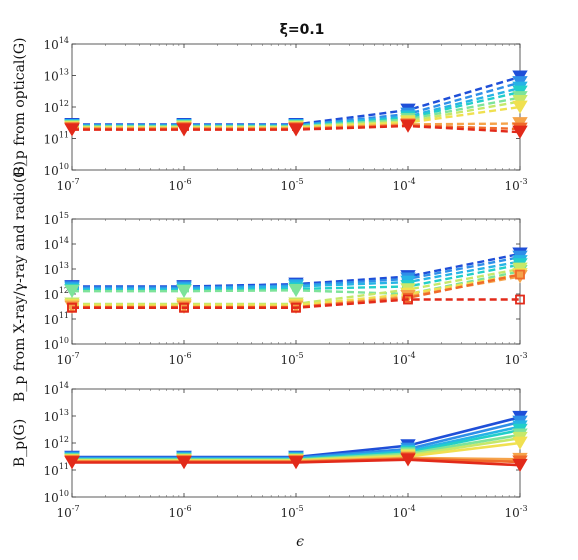 The width and height of the screenshot is (578, 560). What do you see at coordinates (20, 107) in the screenshot?
I see `y-axis-label: B_p from optical(G)` at bounding box center [20, 107].